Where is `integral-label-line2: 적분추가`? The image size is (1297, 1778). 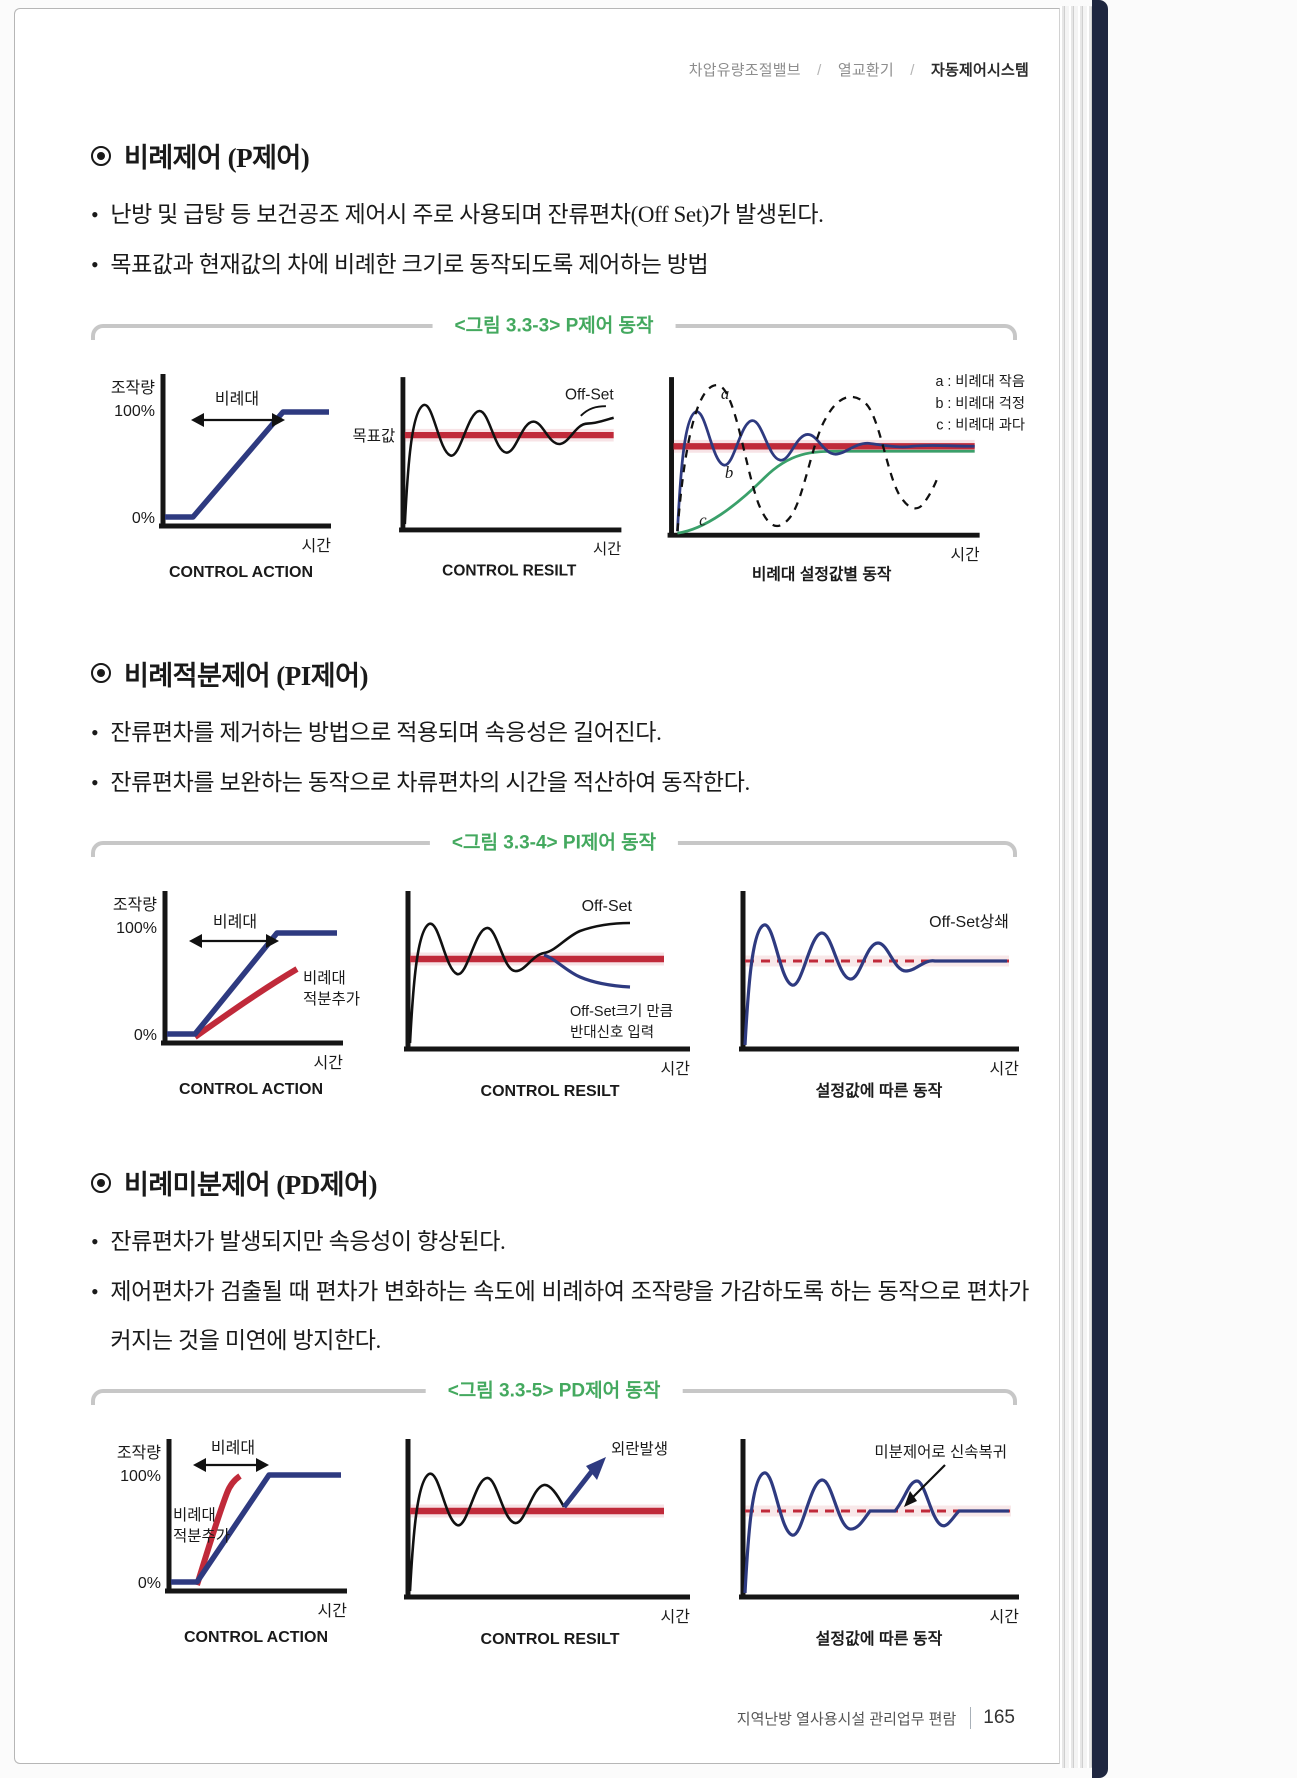
integral-label-line2: 적분추가 is located at coordinates (331, 999).